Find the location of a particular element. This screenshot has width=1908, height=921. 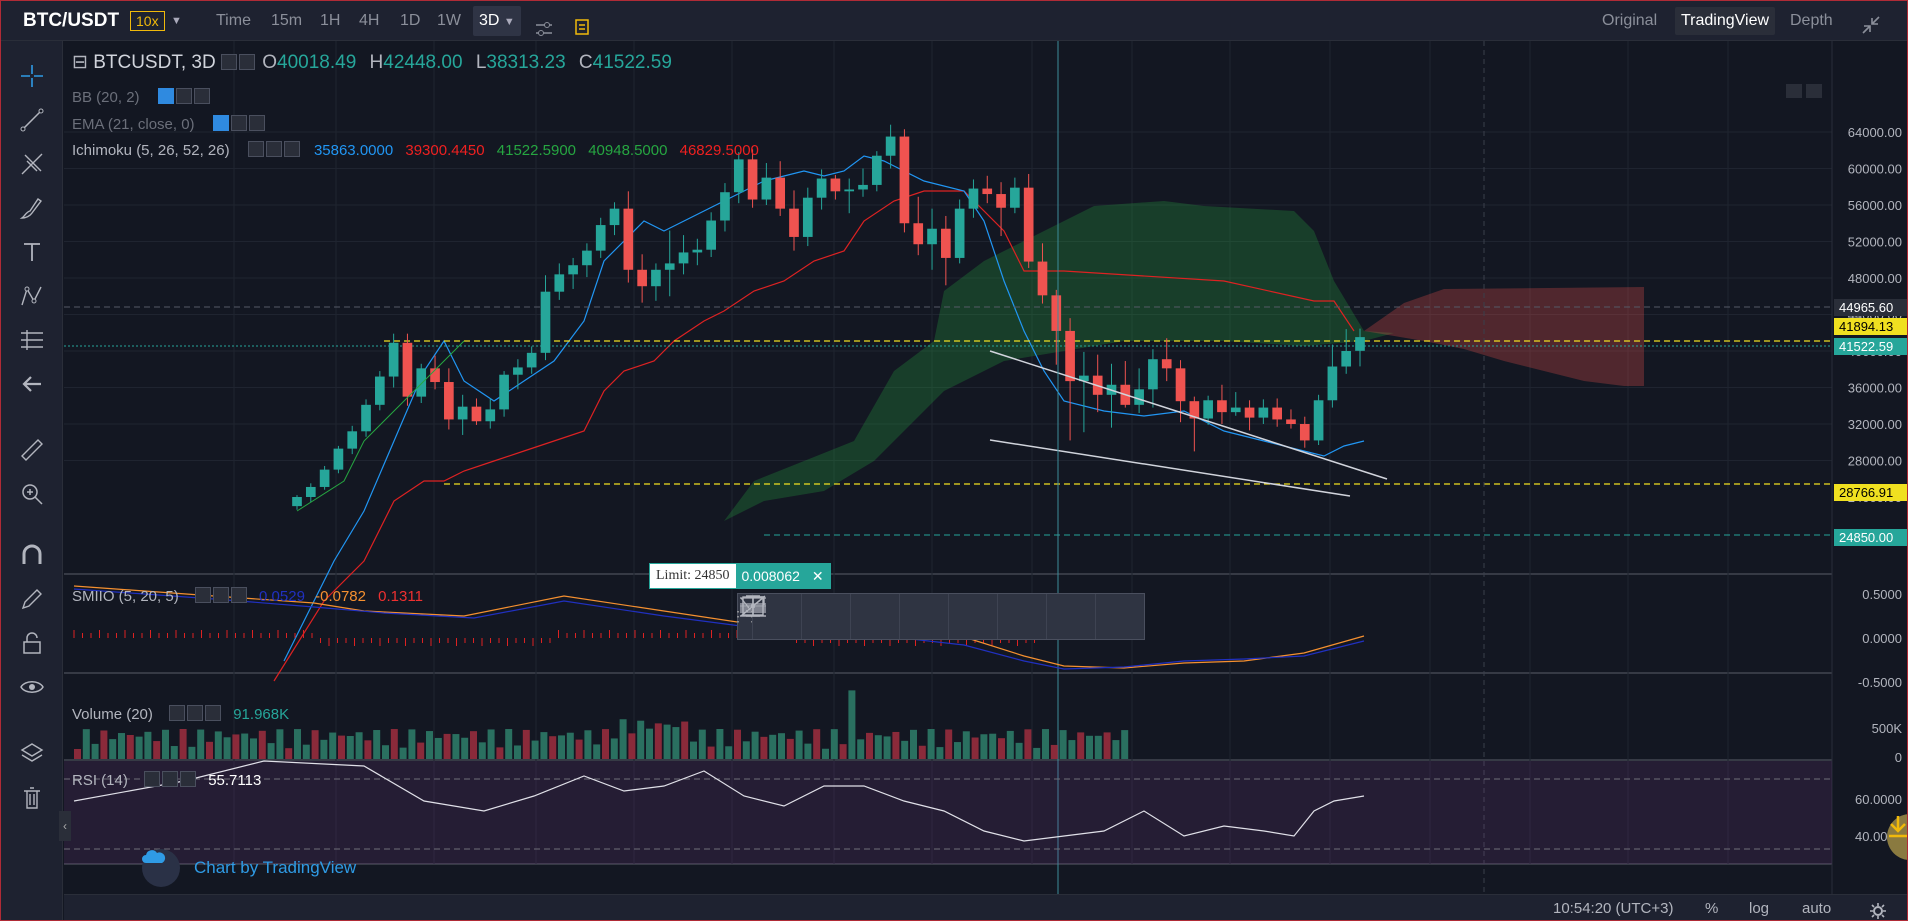

interval-4h: 4H is located at coordinates (369, 20).